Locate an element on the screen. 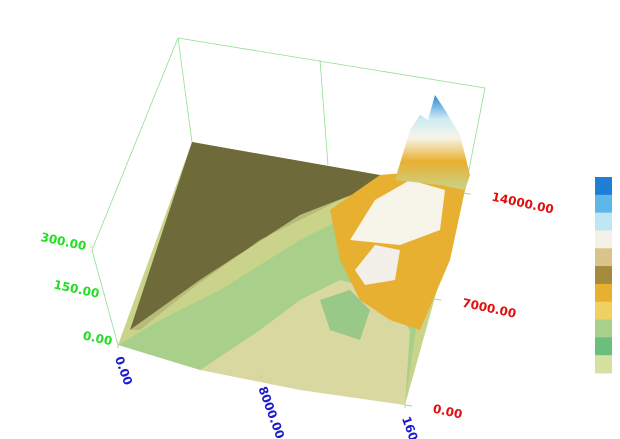 This screenshot has width=620, height=439. x-tick-label: 16000.00 is located at coordinates (416, 426).